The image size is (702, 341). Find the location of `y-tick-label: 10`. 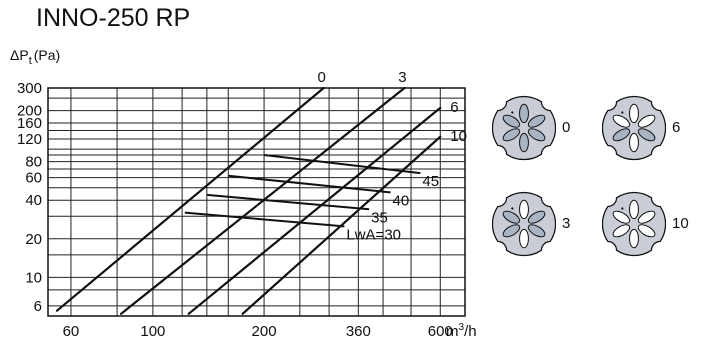

y-tick-label: 10 is located at coordinates (33, 277).